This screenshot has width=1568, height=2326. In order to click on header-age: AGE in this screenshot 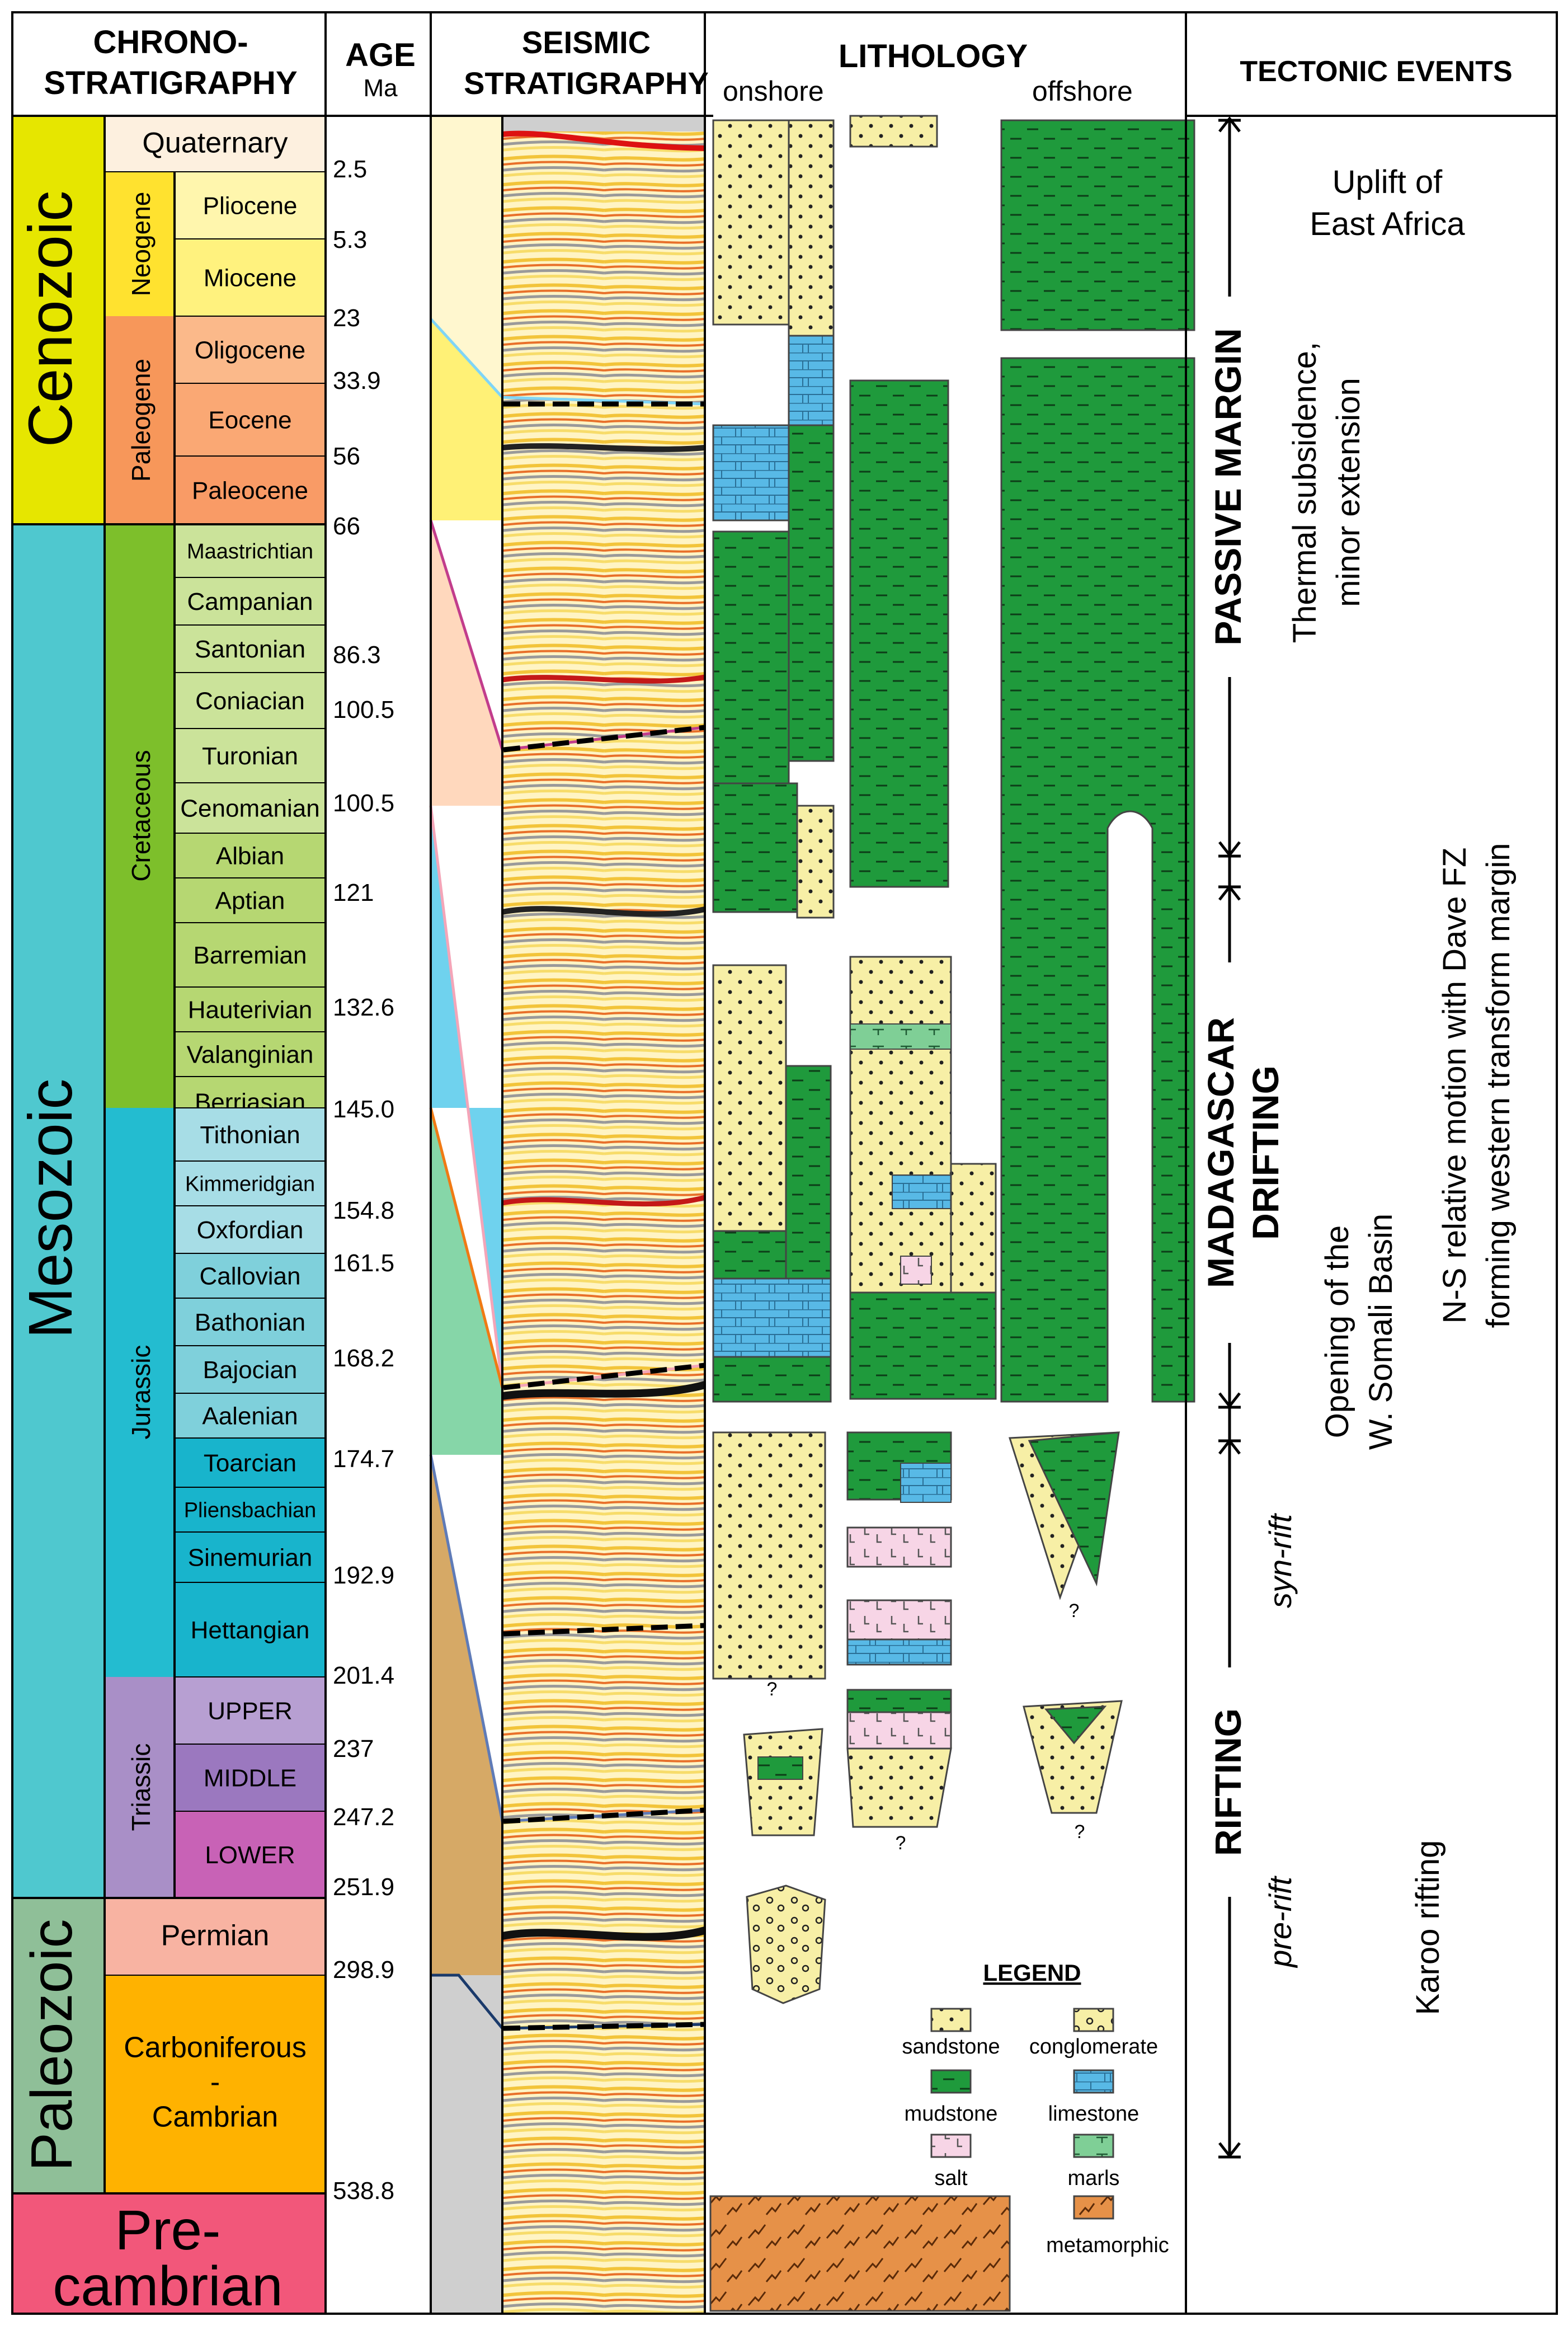, I will do `click(380, 55)`.